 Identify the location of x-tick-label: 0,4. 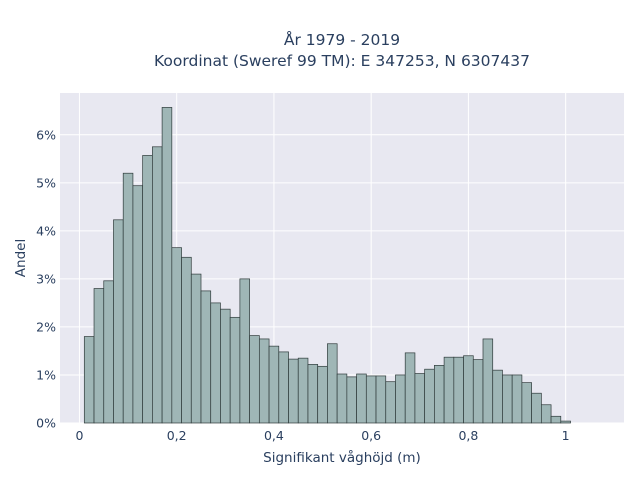
(274, 435).